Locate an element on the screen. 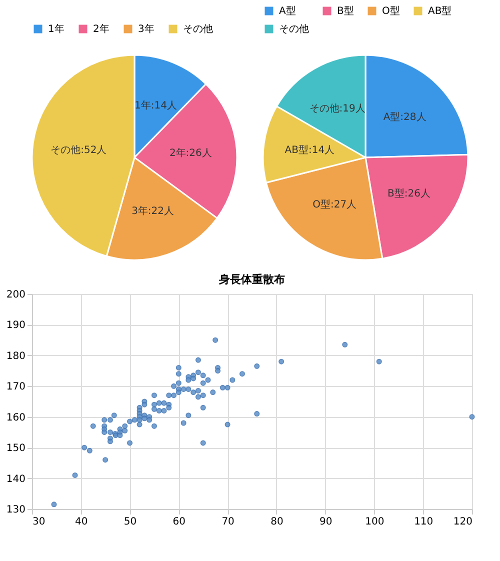 The width and height of the screenshot is (500, 561). x-tick-label: 50 is located at coordinates (130, 522).